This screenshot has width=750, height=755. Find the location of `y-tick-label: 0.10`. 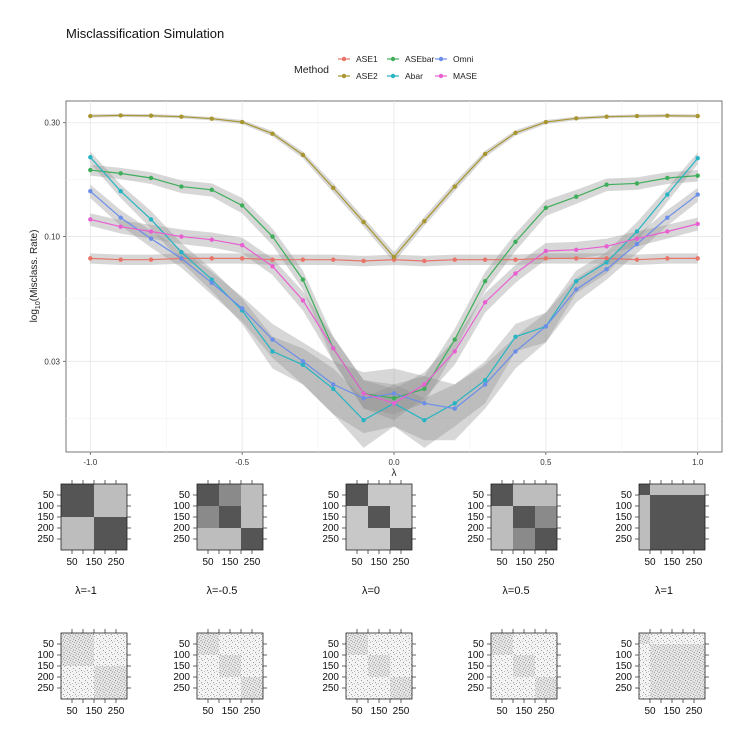

y-tick-label: 0.10 is located at coordinates (52, 237).